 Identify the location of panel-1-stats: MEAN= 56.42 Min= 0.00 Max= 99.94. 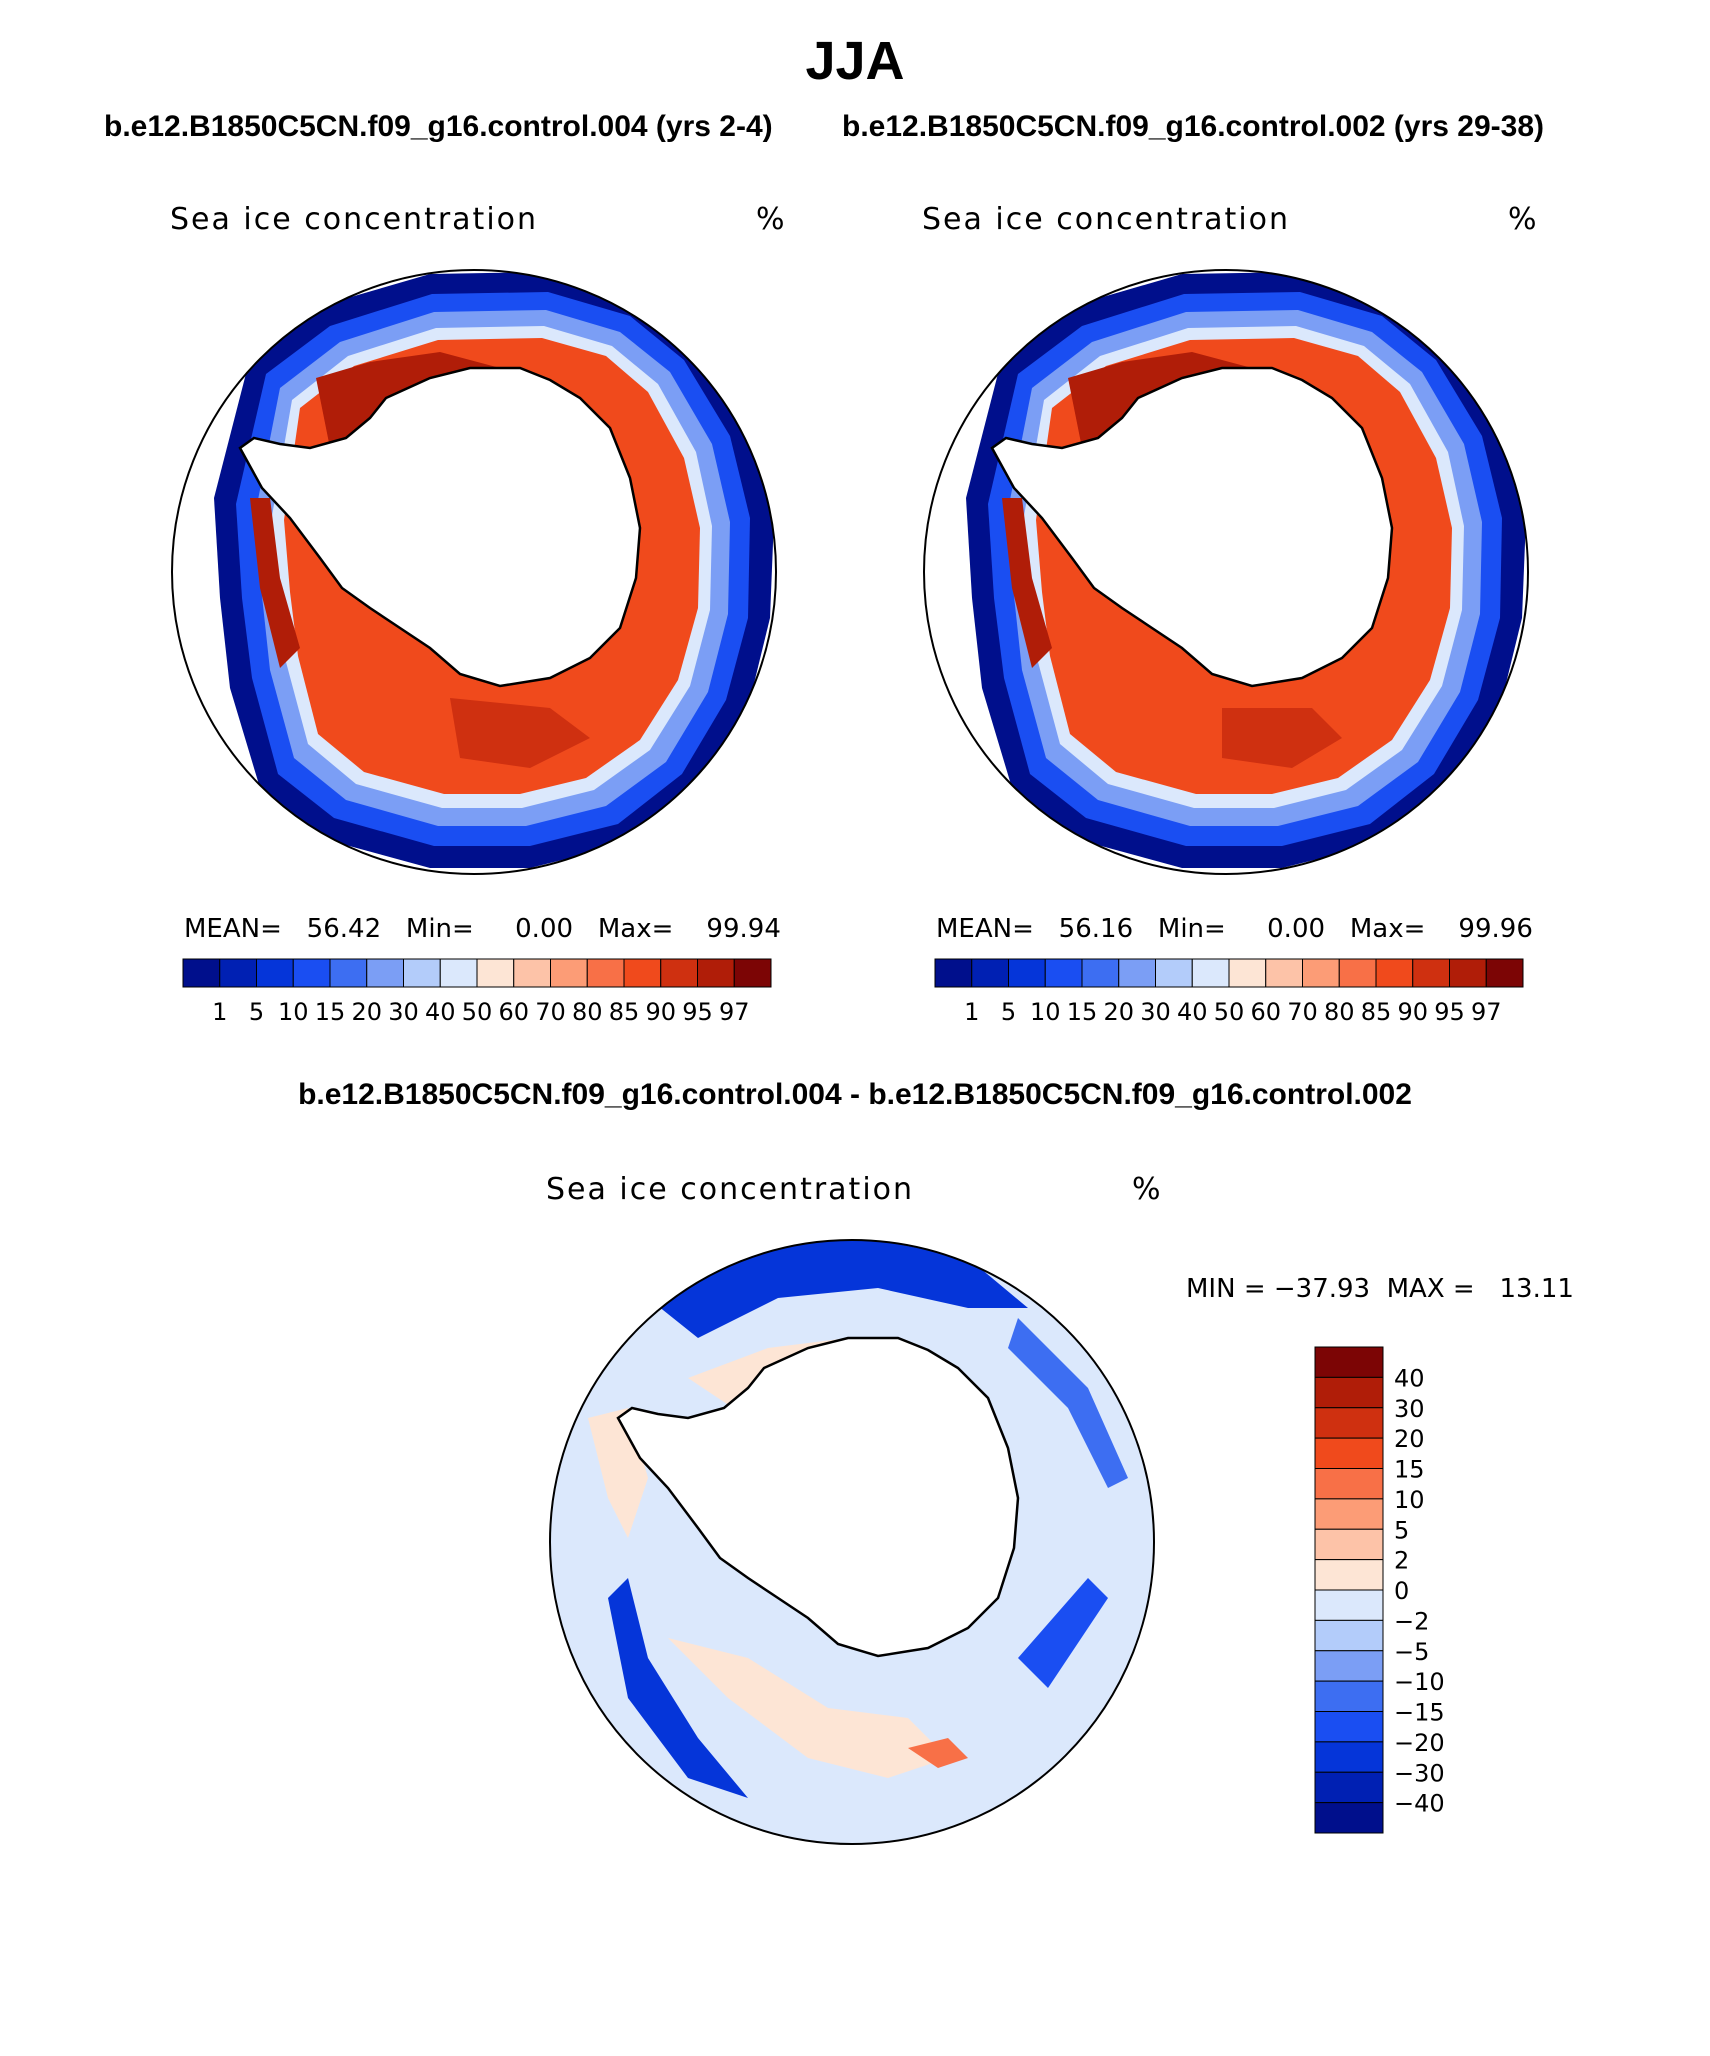
(482, 929).